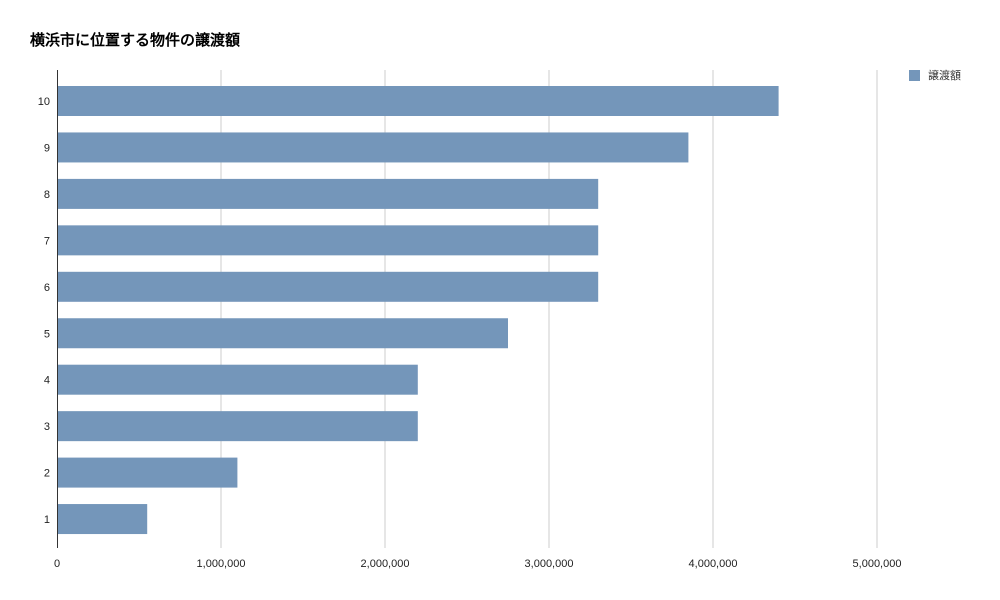 Image resolution: width=1000 pixels, height=600 pixels. I want to click on y-tick-labels: 10 9 8 7 6 5 4 3 2 1, so click(44, 311).